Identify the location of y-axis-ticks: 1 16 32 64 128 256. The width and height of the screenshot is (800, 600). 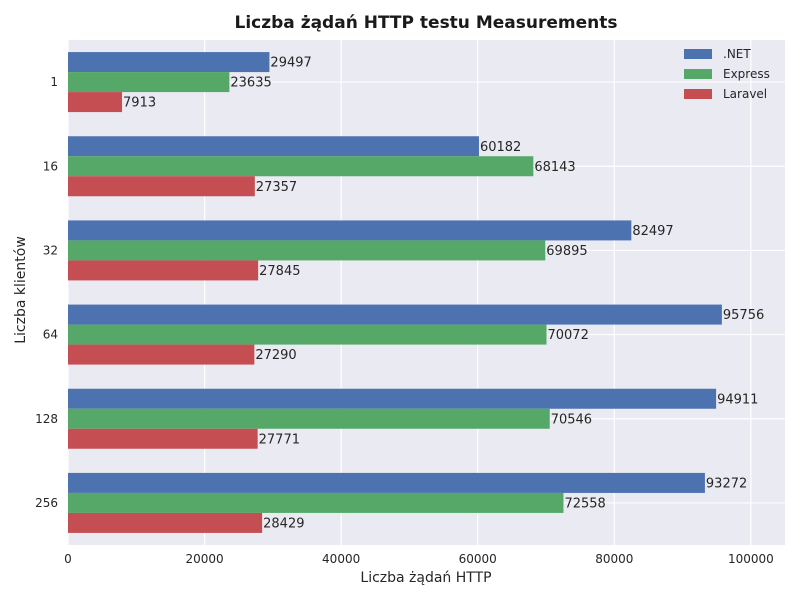
(46, 292).